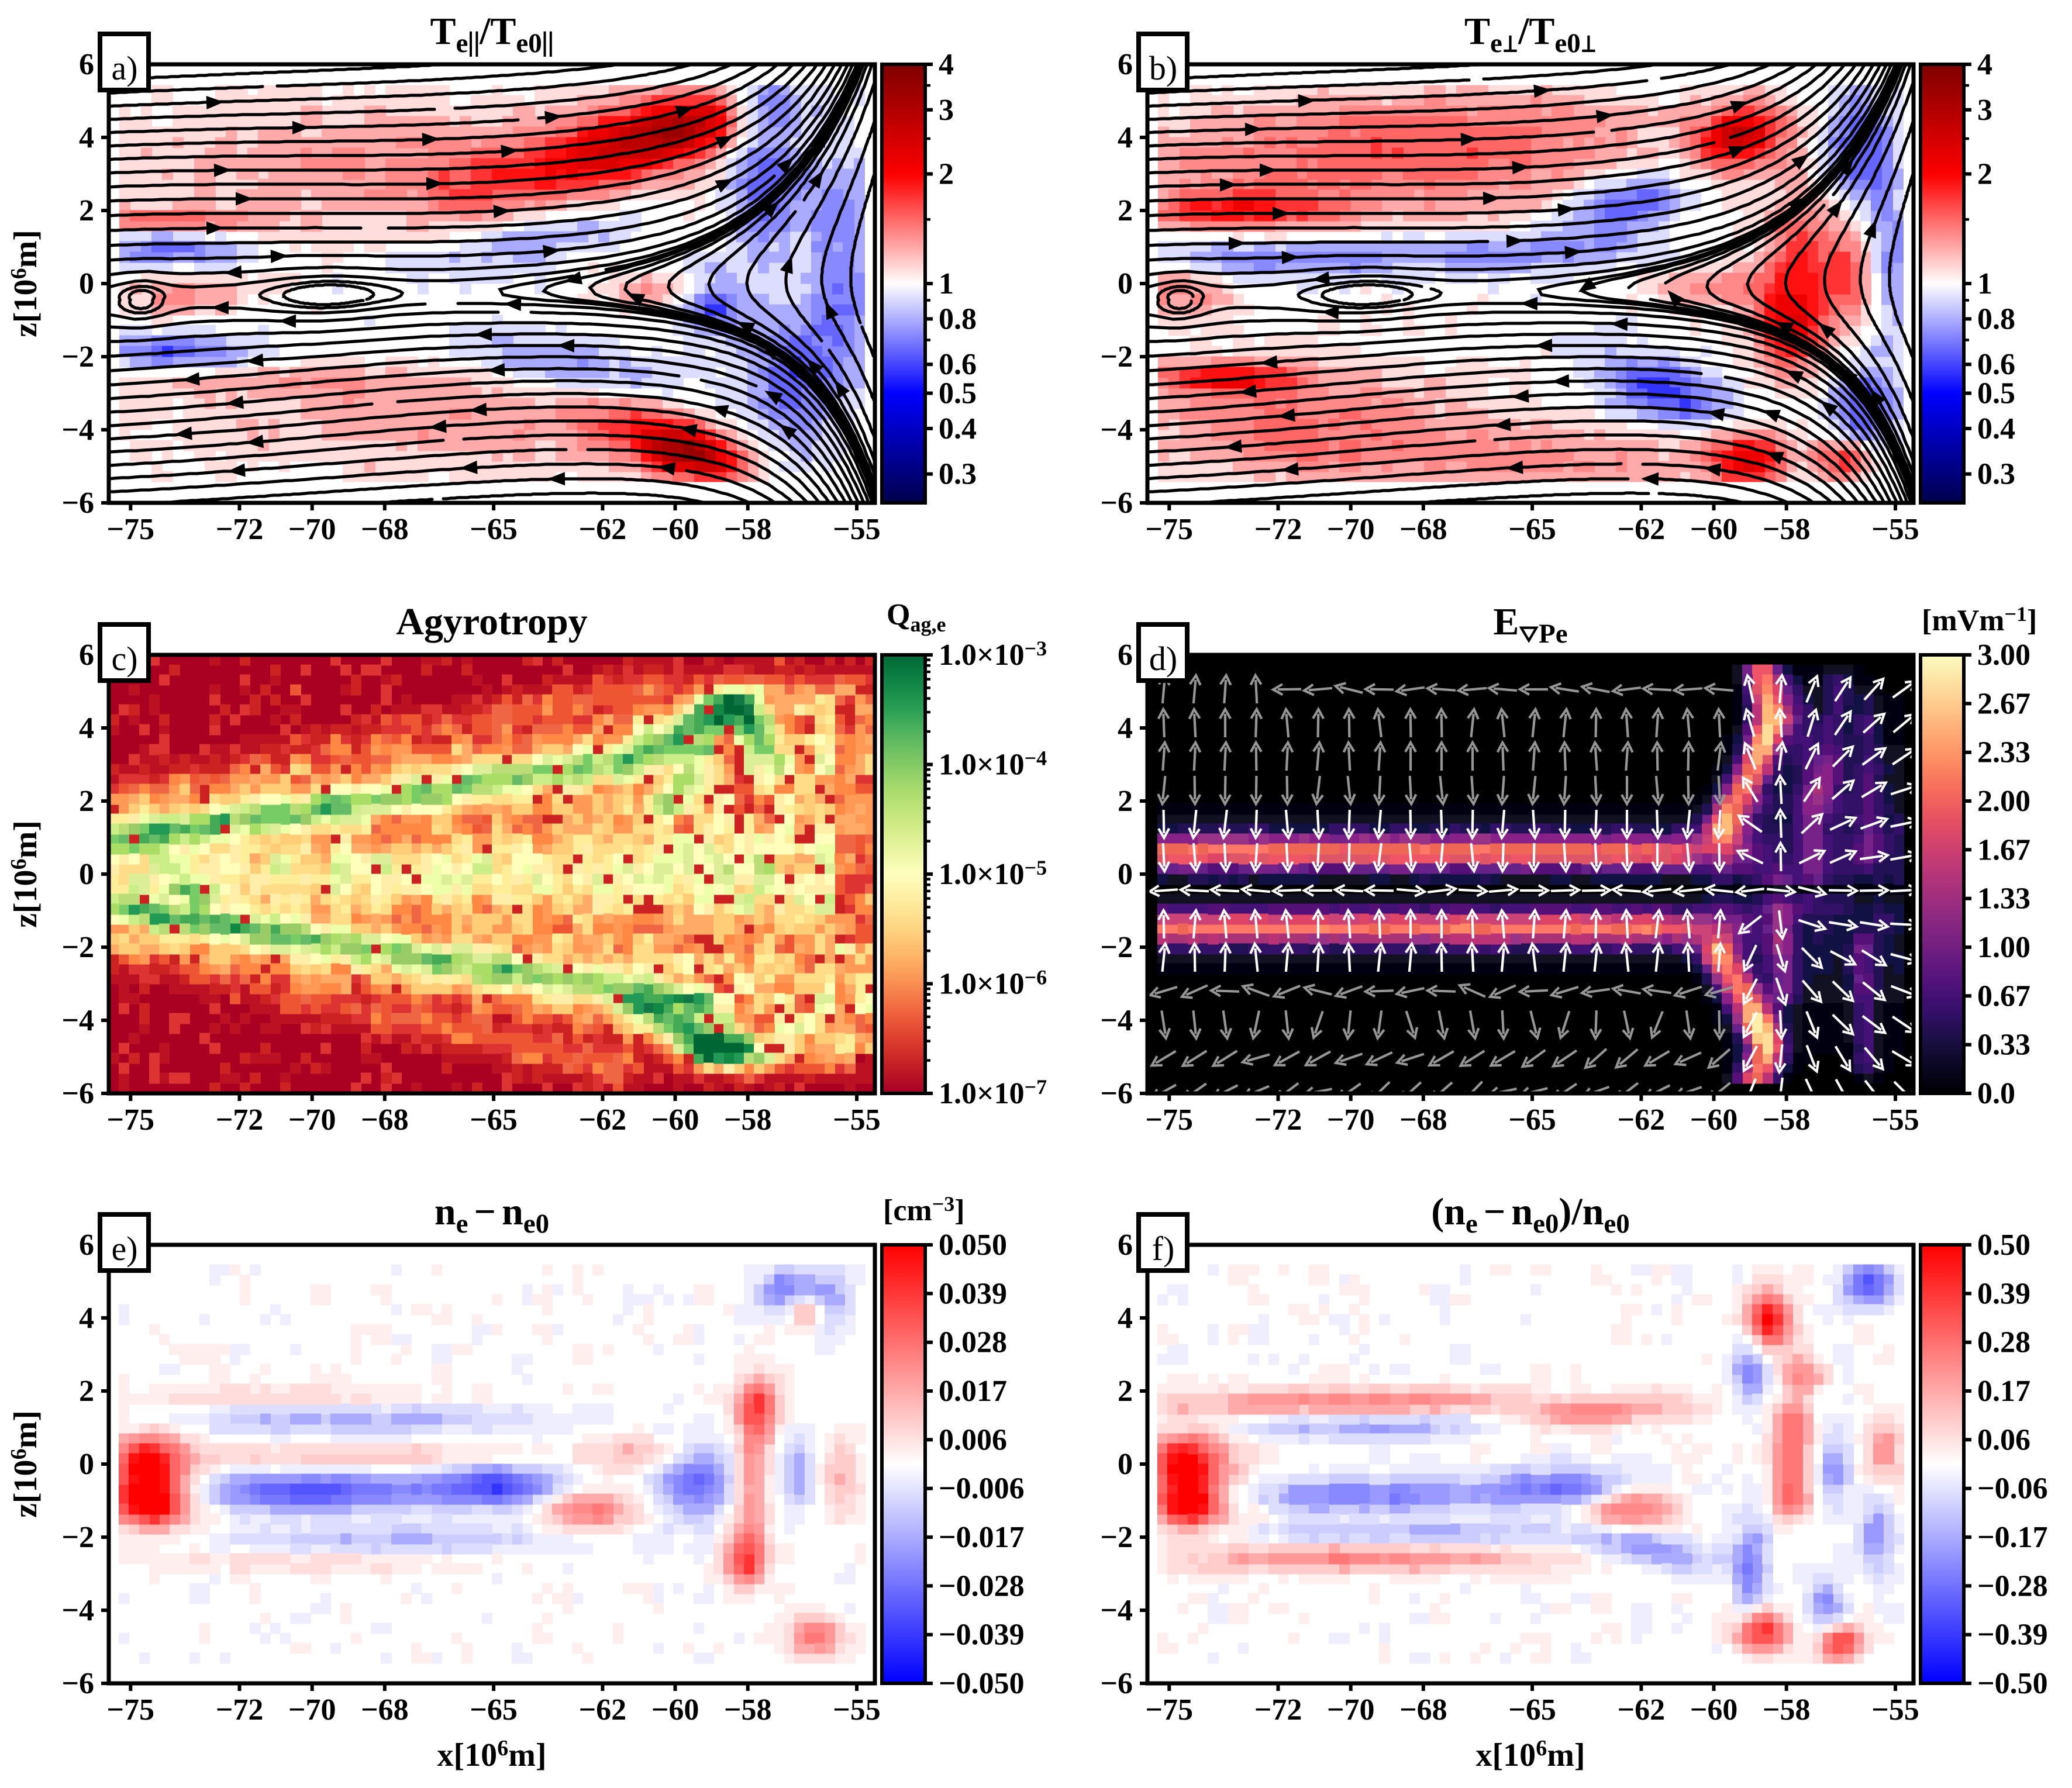  What do you see at coordinates (982, 1635) in the screenshot?
I see `svg-text: −0.039` at bounding box center [982, 1635].